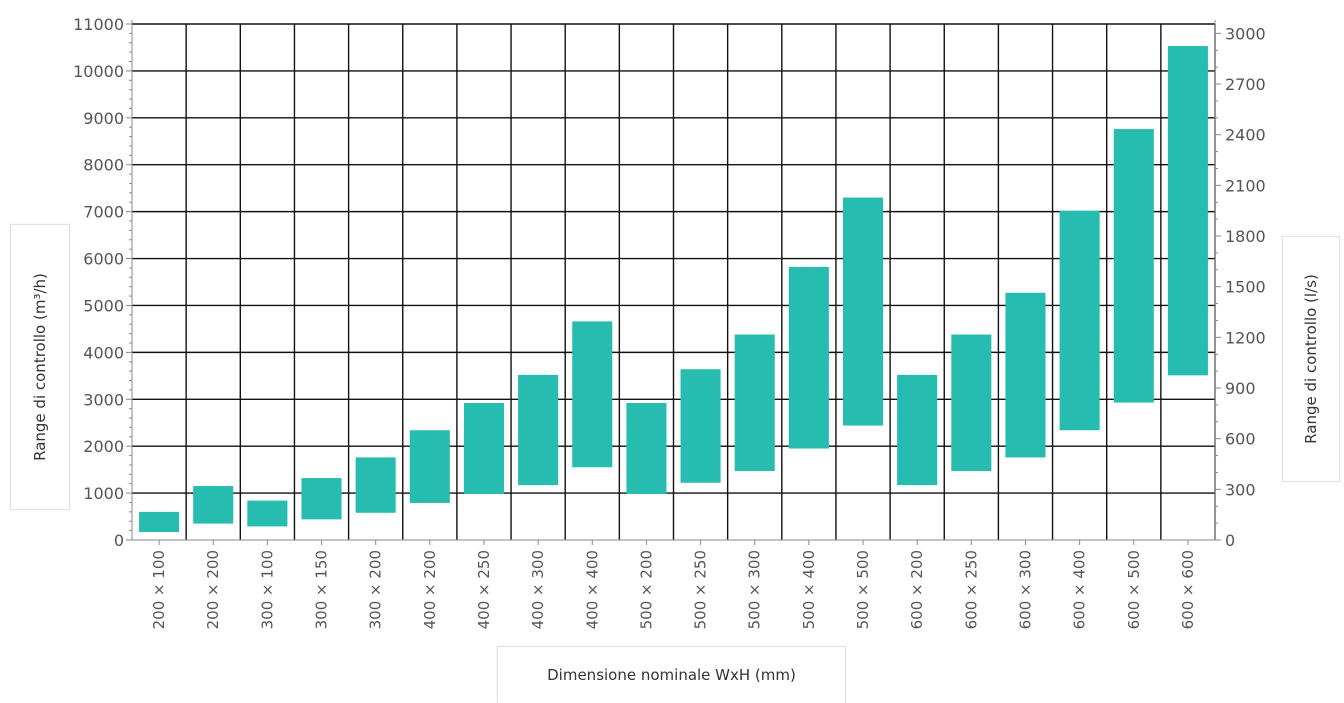 The image size is (1344, 703). I want to click on y-tick-label-right: 2400, so click(1245, 135).